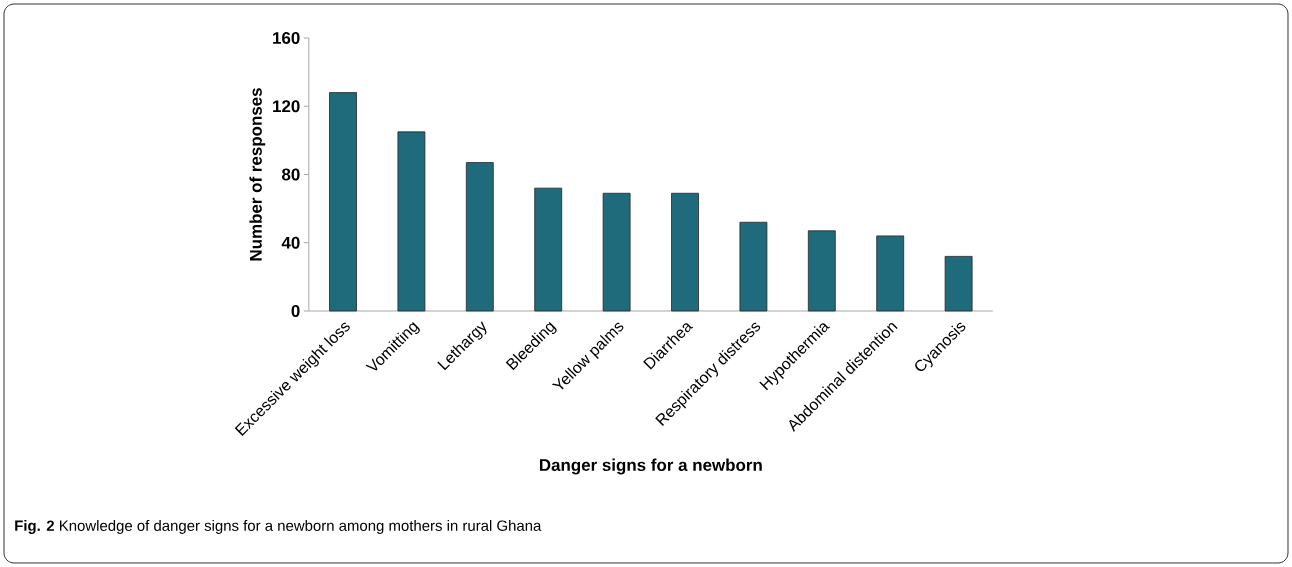 This screenshot has height=567, width=1292. I want to click on y-tick-label: 40, so click(290, 242).